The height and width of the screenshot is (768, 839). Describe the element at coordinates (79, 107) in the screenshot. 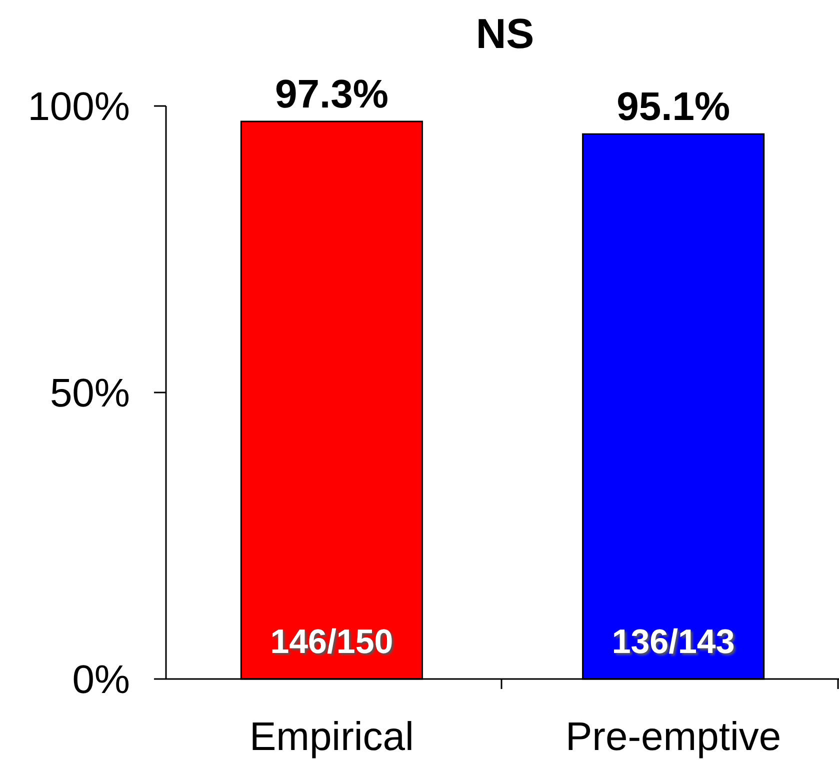

I see `y-tick-label: 100%` at that location.